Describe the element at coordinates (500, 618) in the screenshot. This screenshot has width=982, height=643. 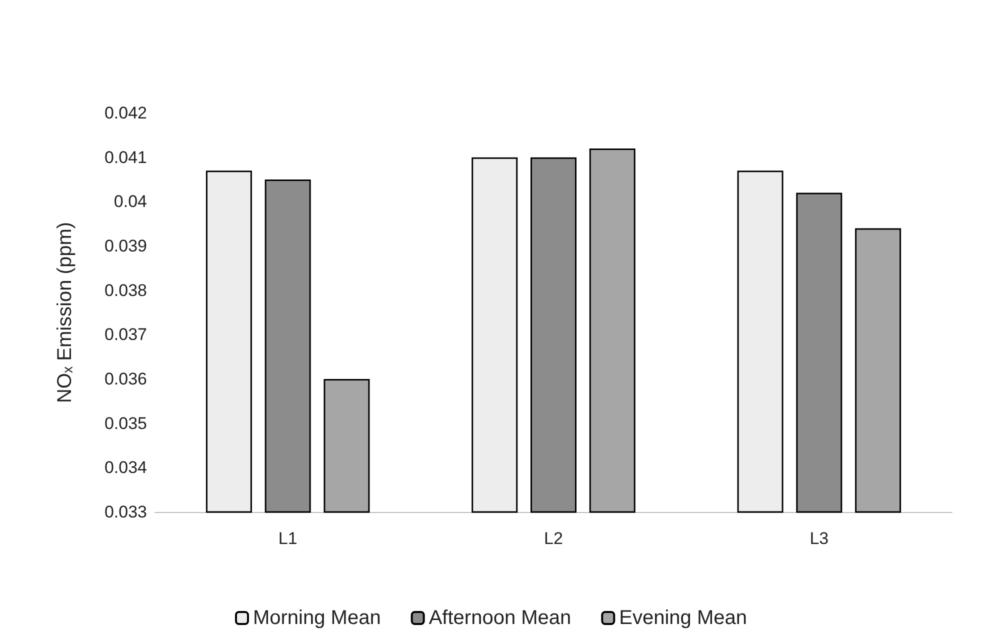
I see `legend-label: Afternoon Mean` at that location.